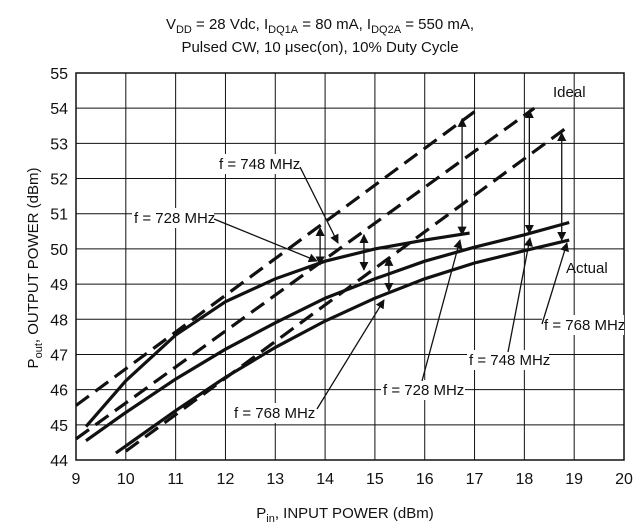 The image size is (634, 530). I want to click on x-axis-label: Pin, INPUT POWER (dBm), so click(344, 515).